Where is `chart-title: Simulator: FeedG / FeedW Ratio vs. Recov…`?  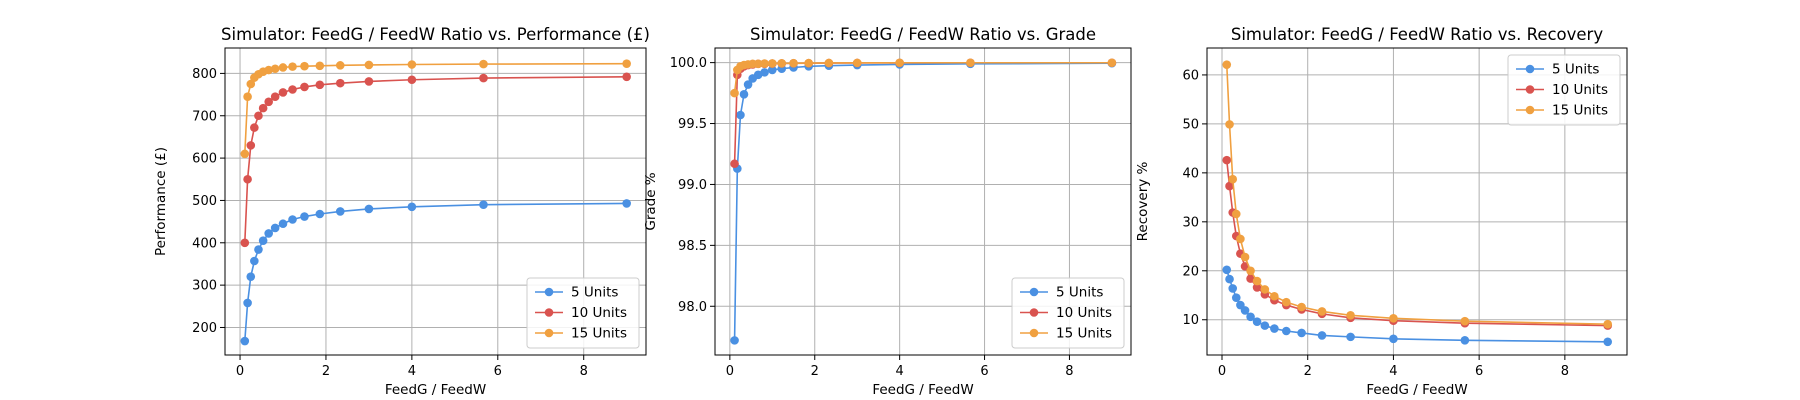 chart-title: Simulator: FeedG / FeedW Ratio vs. Recov… is located at coordinates (1417, 34).